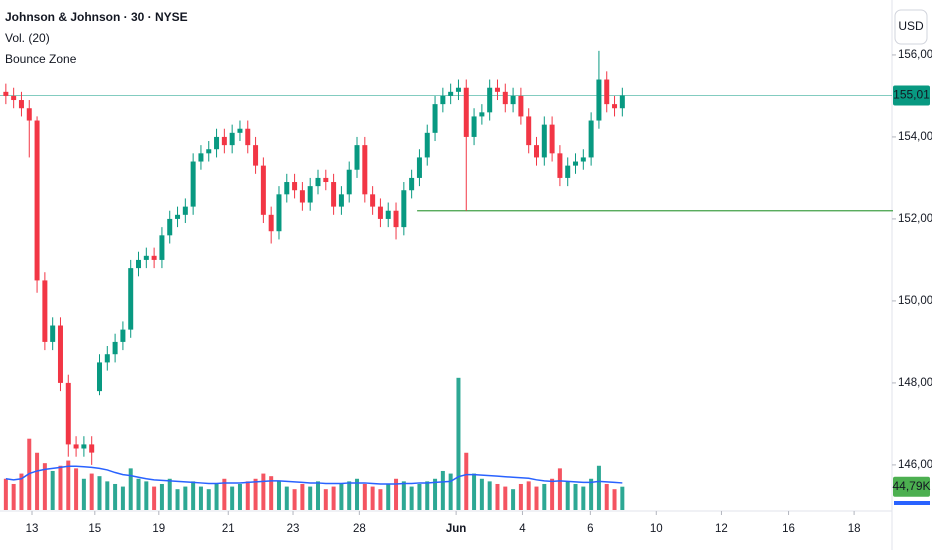  Describe the element at coordinates (788, 529) in the screenshot. I see `x-tick-label: 16` at that location.